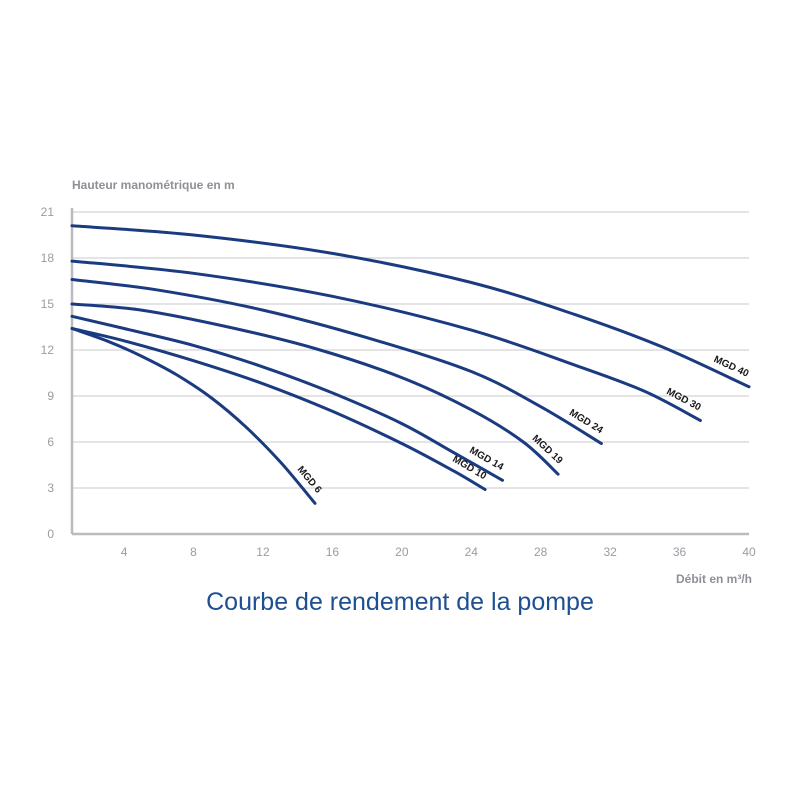 Image resolution: width=800 pixels, height=800 pixels. Describe the element at coordinates (749, 552) in the screenshot. I see `x-tick-label: 40` at that location.